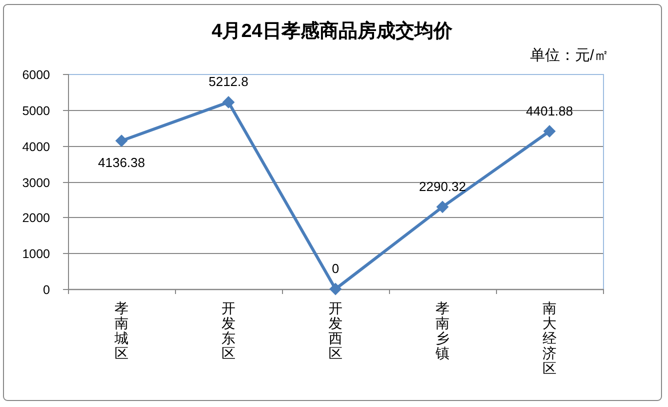 Image resolution: width=668 pixels, height=407 pixels. I want to click on x-tick: 南大经济区, so click(549, 338).